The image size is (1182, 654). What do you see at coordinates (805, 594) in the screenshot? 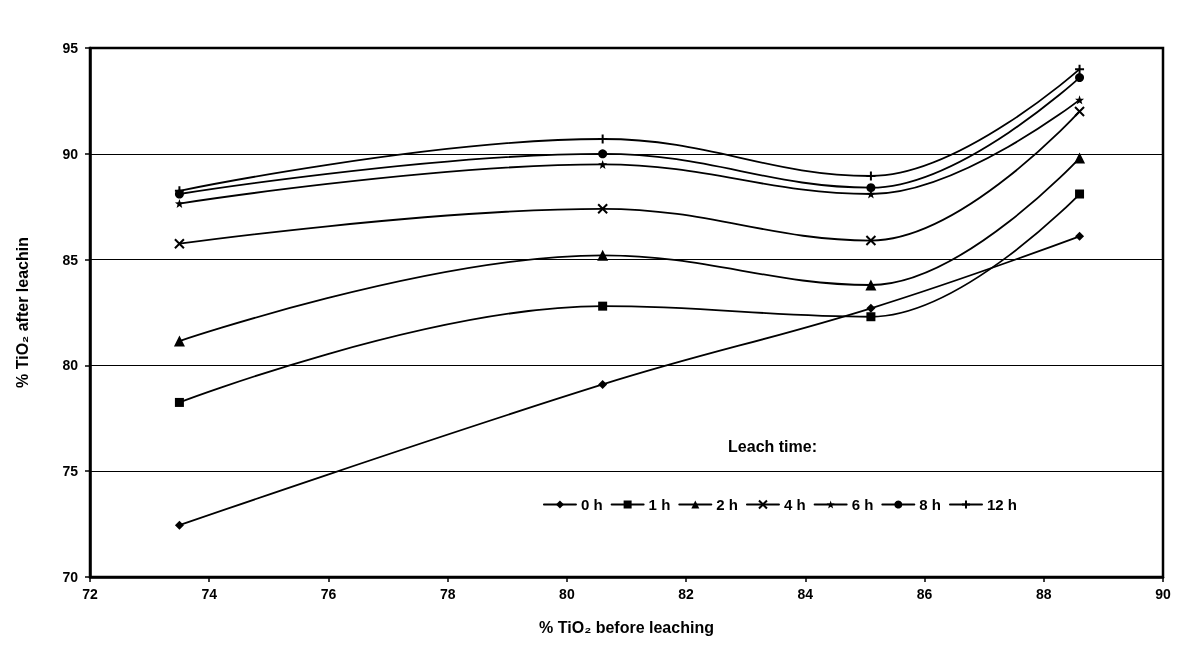
I see `x-tick-label: 84` at bounding box center [805, 594].